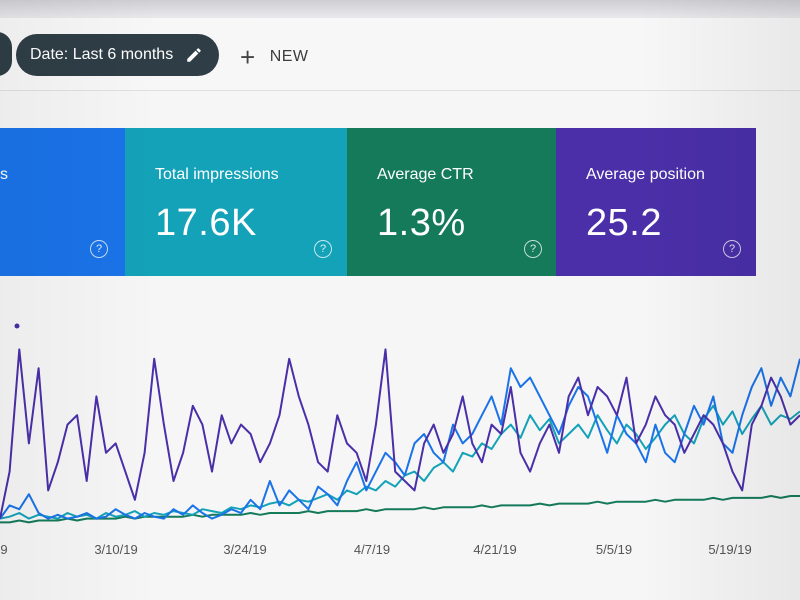 The image size is (800, 600). Describe the element at coordinates (289, 56) in the screenshot. I see `new-label: NEW` at that location.